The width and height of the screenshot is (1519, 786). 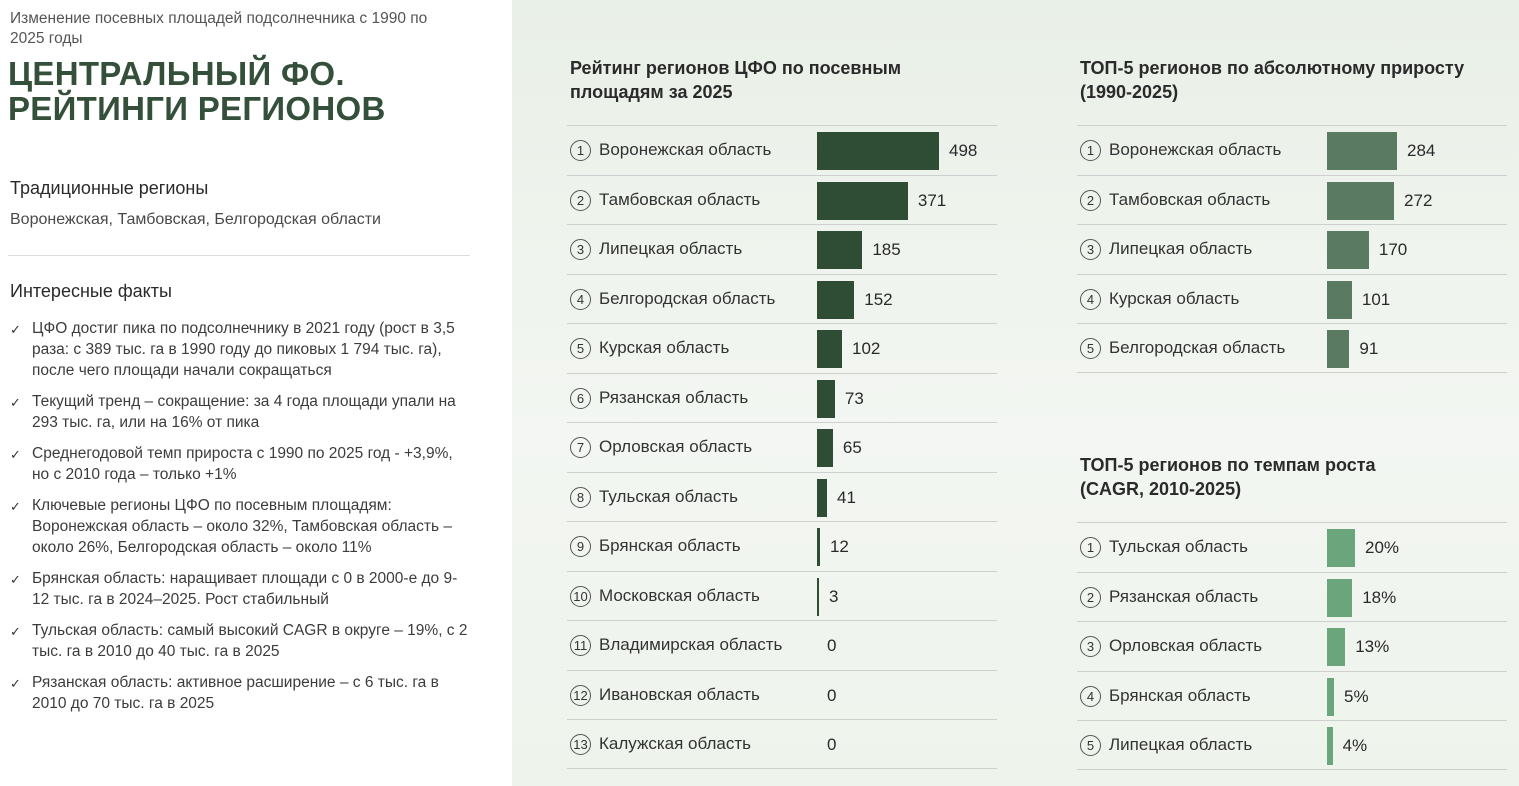 I want to click on value-label: 185, so click(x=886, y=249).